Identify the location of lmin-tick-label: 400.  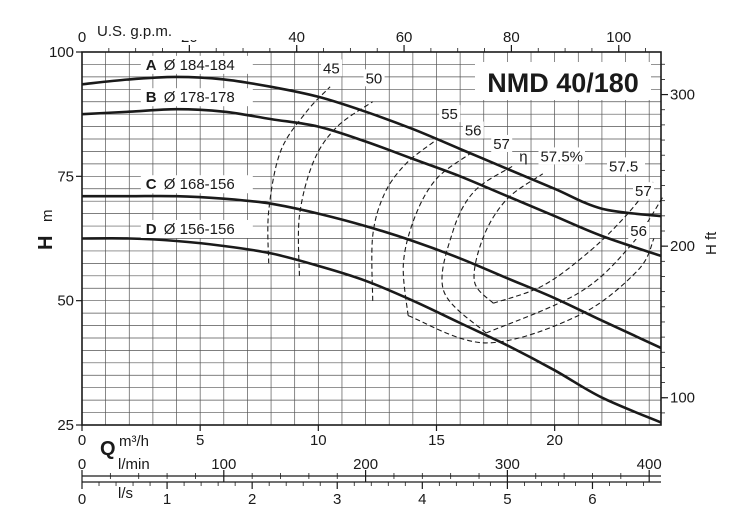
(649, 464).